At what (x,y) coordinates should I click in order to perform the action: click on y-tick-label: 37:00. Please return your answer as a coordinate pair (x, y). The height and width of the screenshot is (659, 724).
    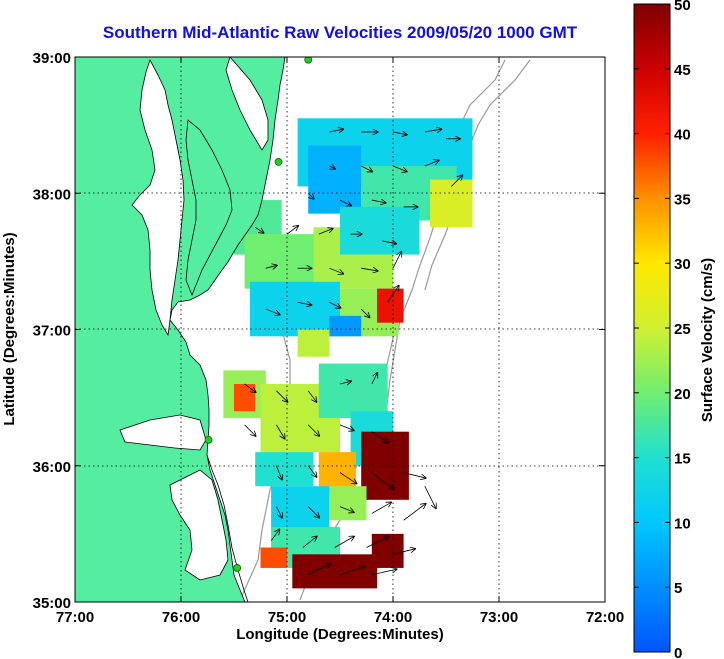
    Looking at the image, I should click on (52, 331).